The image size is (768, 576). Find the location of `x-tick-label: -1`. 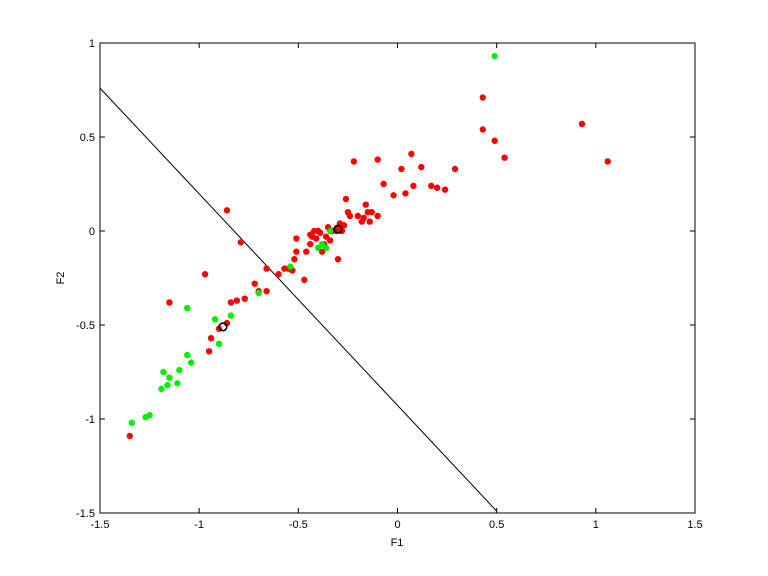

x-tick-label: -1 is located at coordinates (199, 525).